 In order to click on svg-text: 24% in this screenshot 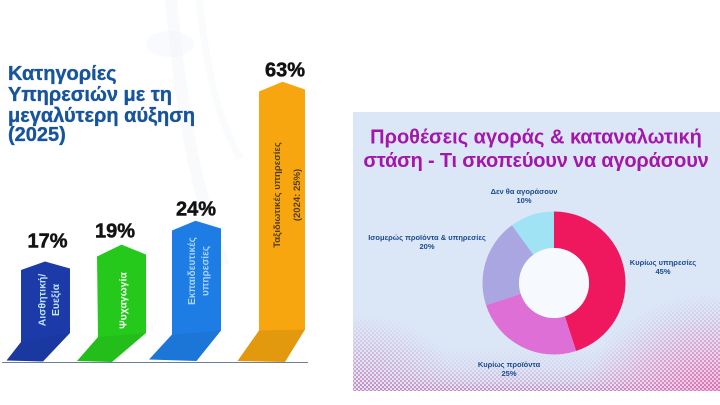, I will do `click(196, 210)`.